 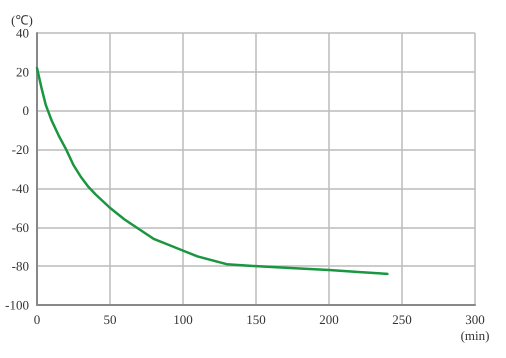 What do you see at coordinates (475, 319) in the screenshot?
I see `x-tick-label: 300` at bounding box center [475, 319].